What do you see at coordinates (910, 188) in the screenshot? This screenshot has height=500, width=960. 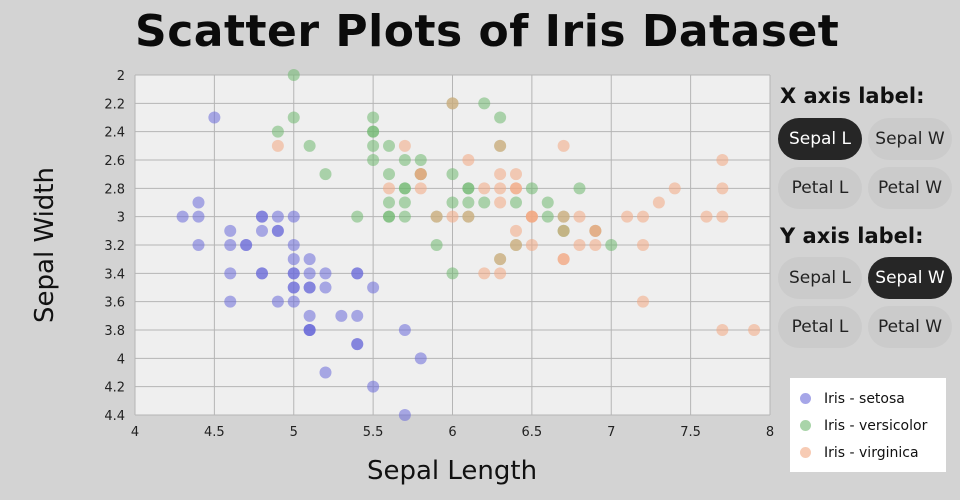 I see `x-option-petal-width-button: Petal W` at bounding box center [910, 188].